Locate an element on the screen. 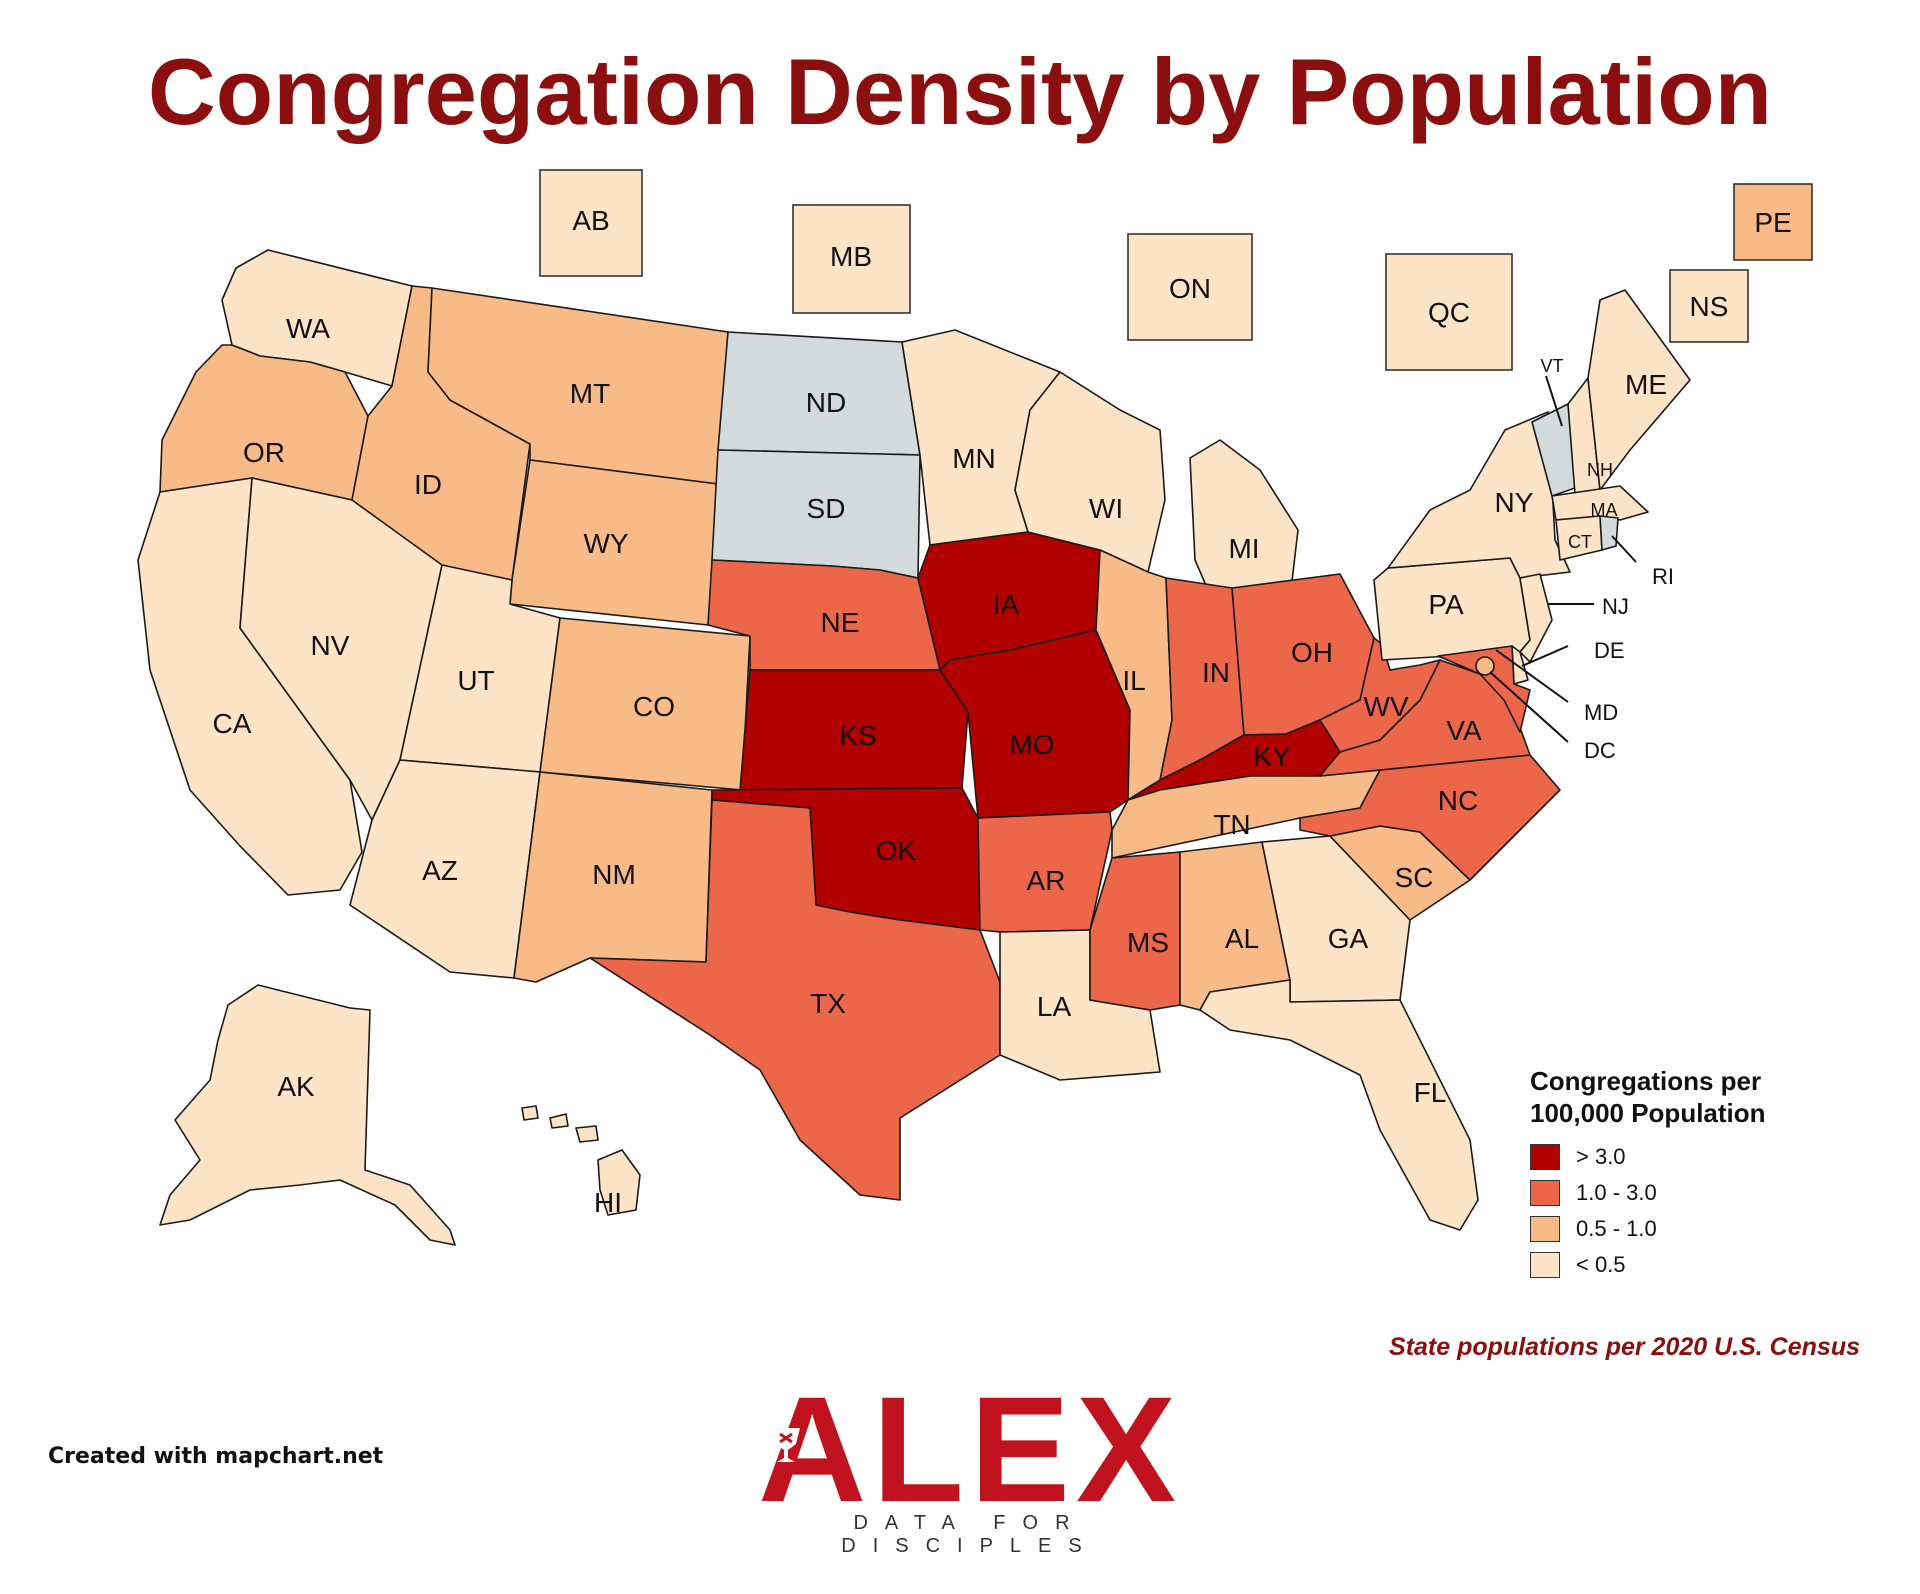  legend-item: 0.5 - 1.0 is located at coordinates (1710, 1229).